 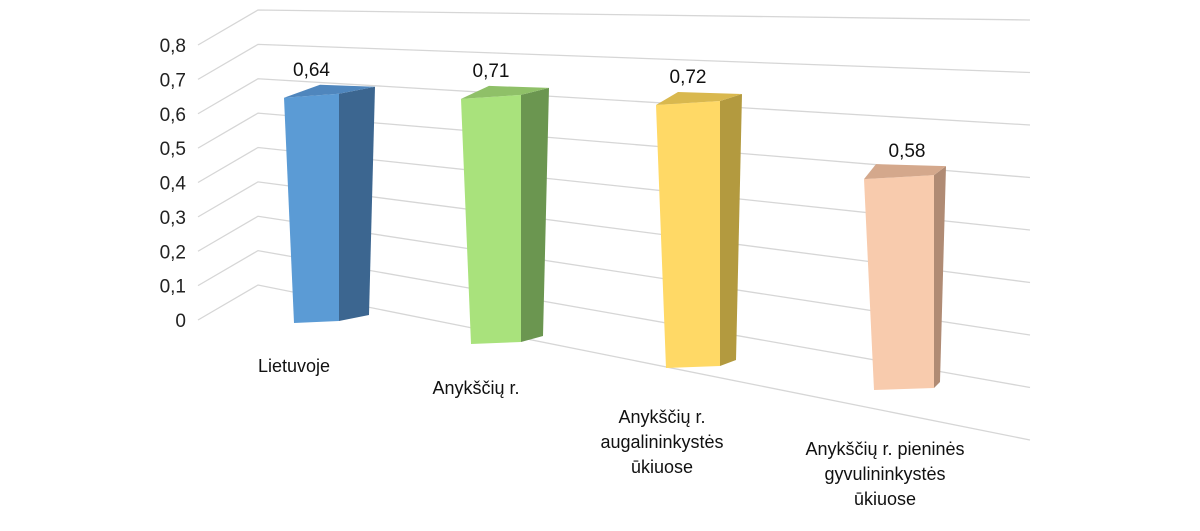 What do you see at coordinates (173, 80) in the screenshot?
I see `y-tick-label: 0,7` at bounding box center [173, 80].